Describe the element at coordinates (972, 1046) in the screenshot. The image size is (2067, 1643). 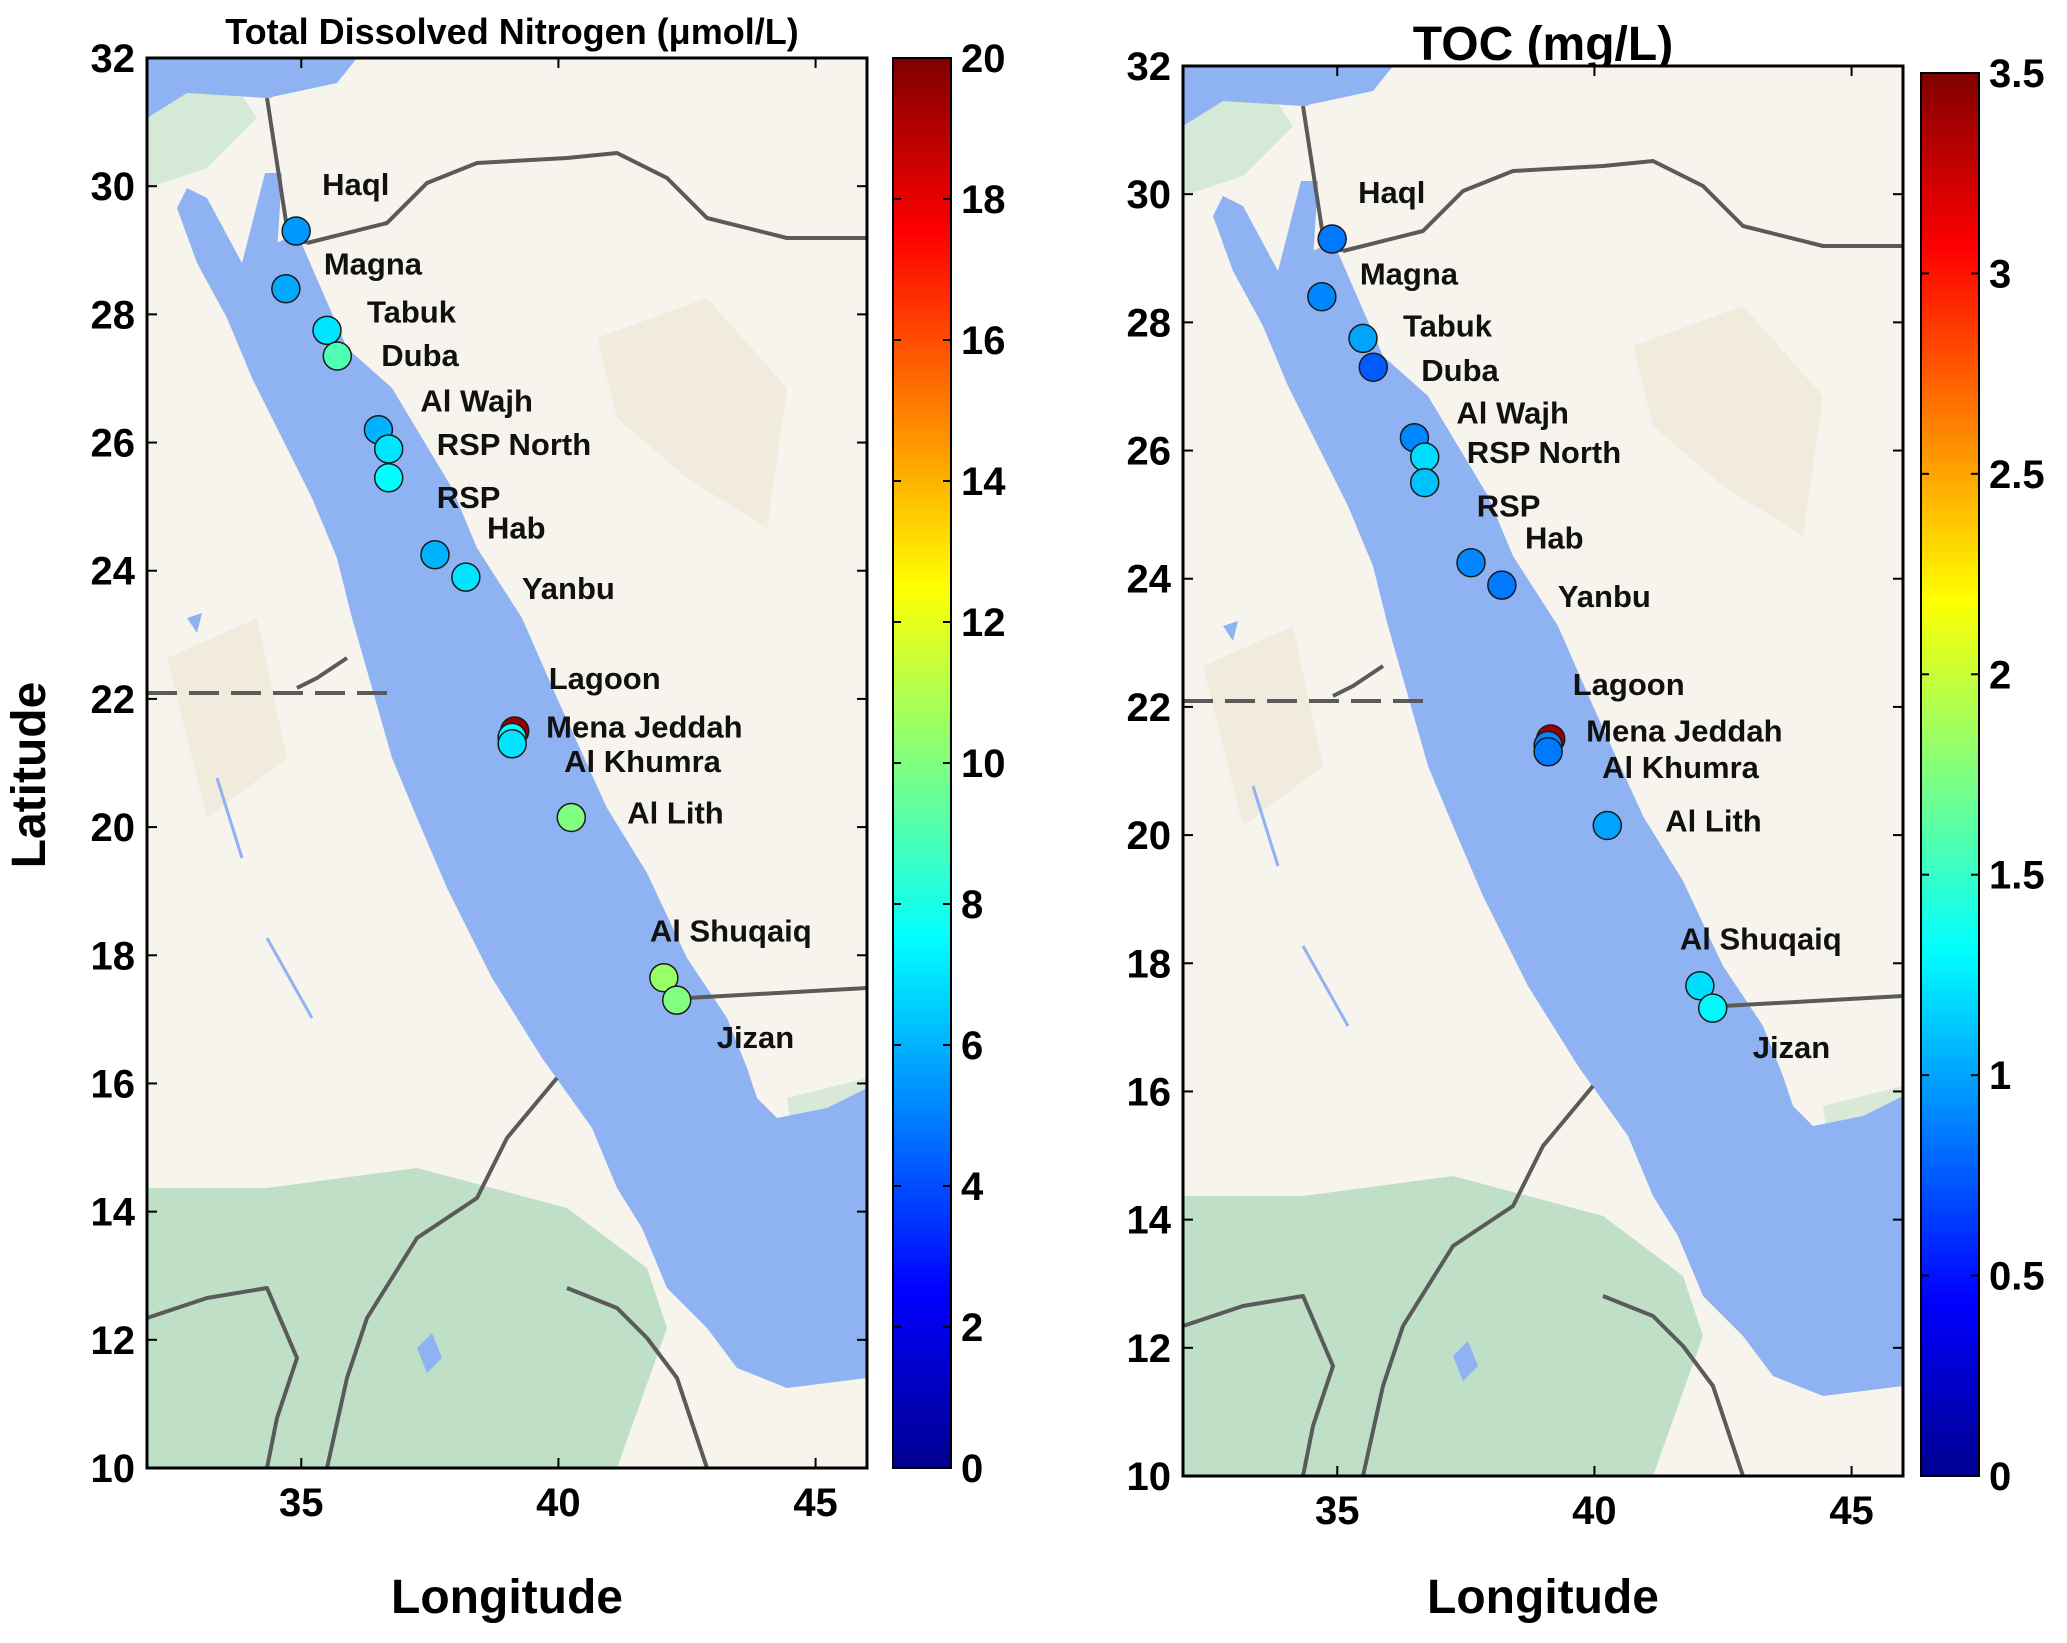
I see `colorbar-tick-label: 6` at that location.